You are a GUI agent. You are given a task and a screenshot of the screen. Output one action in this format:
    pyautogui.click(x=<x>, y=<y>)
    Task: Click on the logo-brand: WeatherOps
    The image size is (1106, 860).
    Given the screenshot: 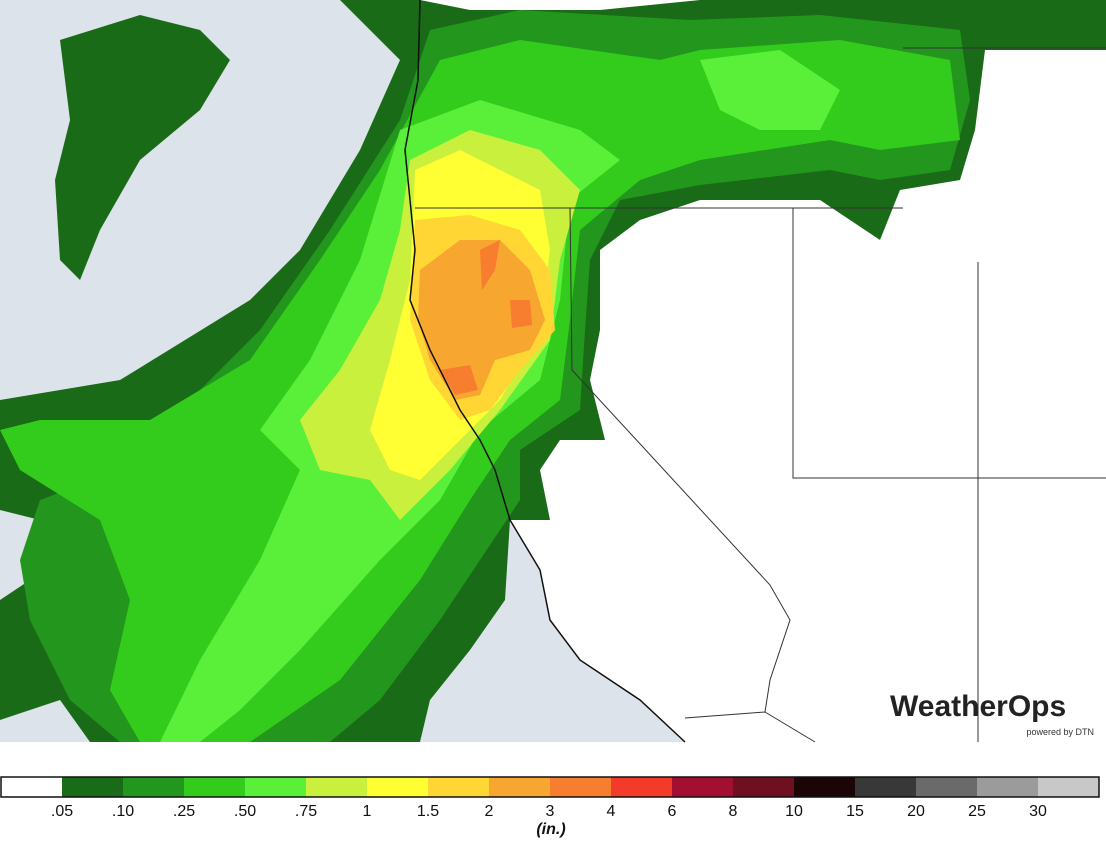 What is the action you would take?
    pyautogui.click(x=978, y=706)
    